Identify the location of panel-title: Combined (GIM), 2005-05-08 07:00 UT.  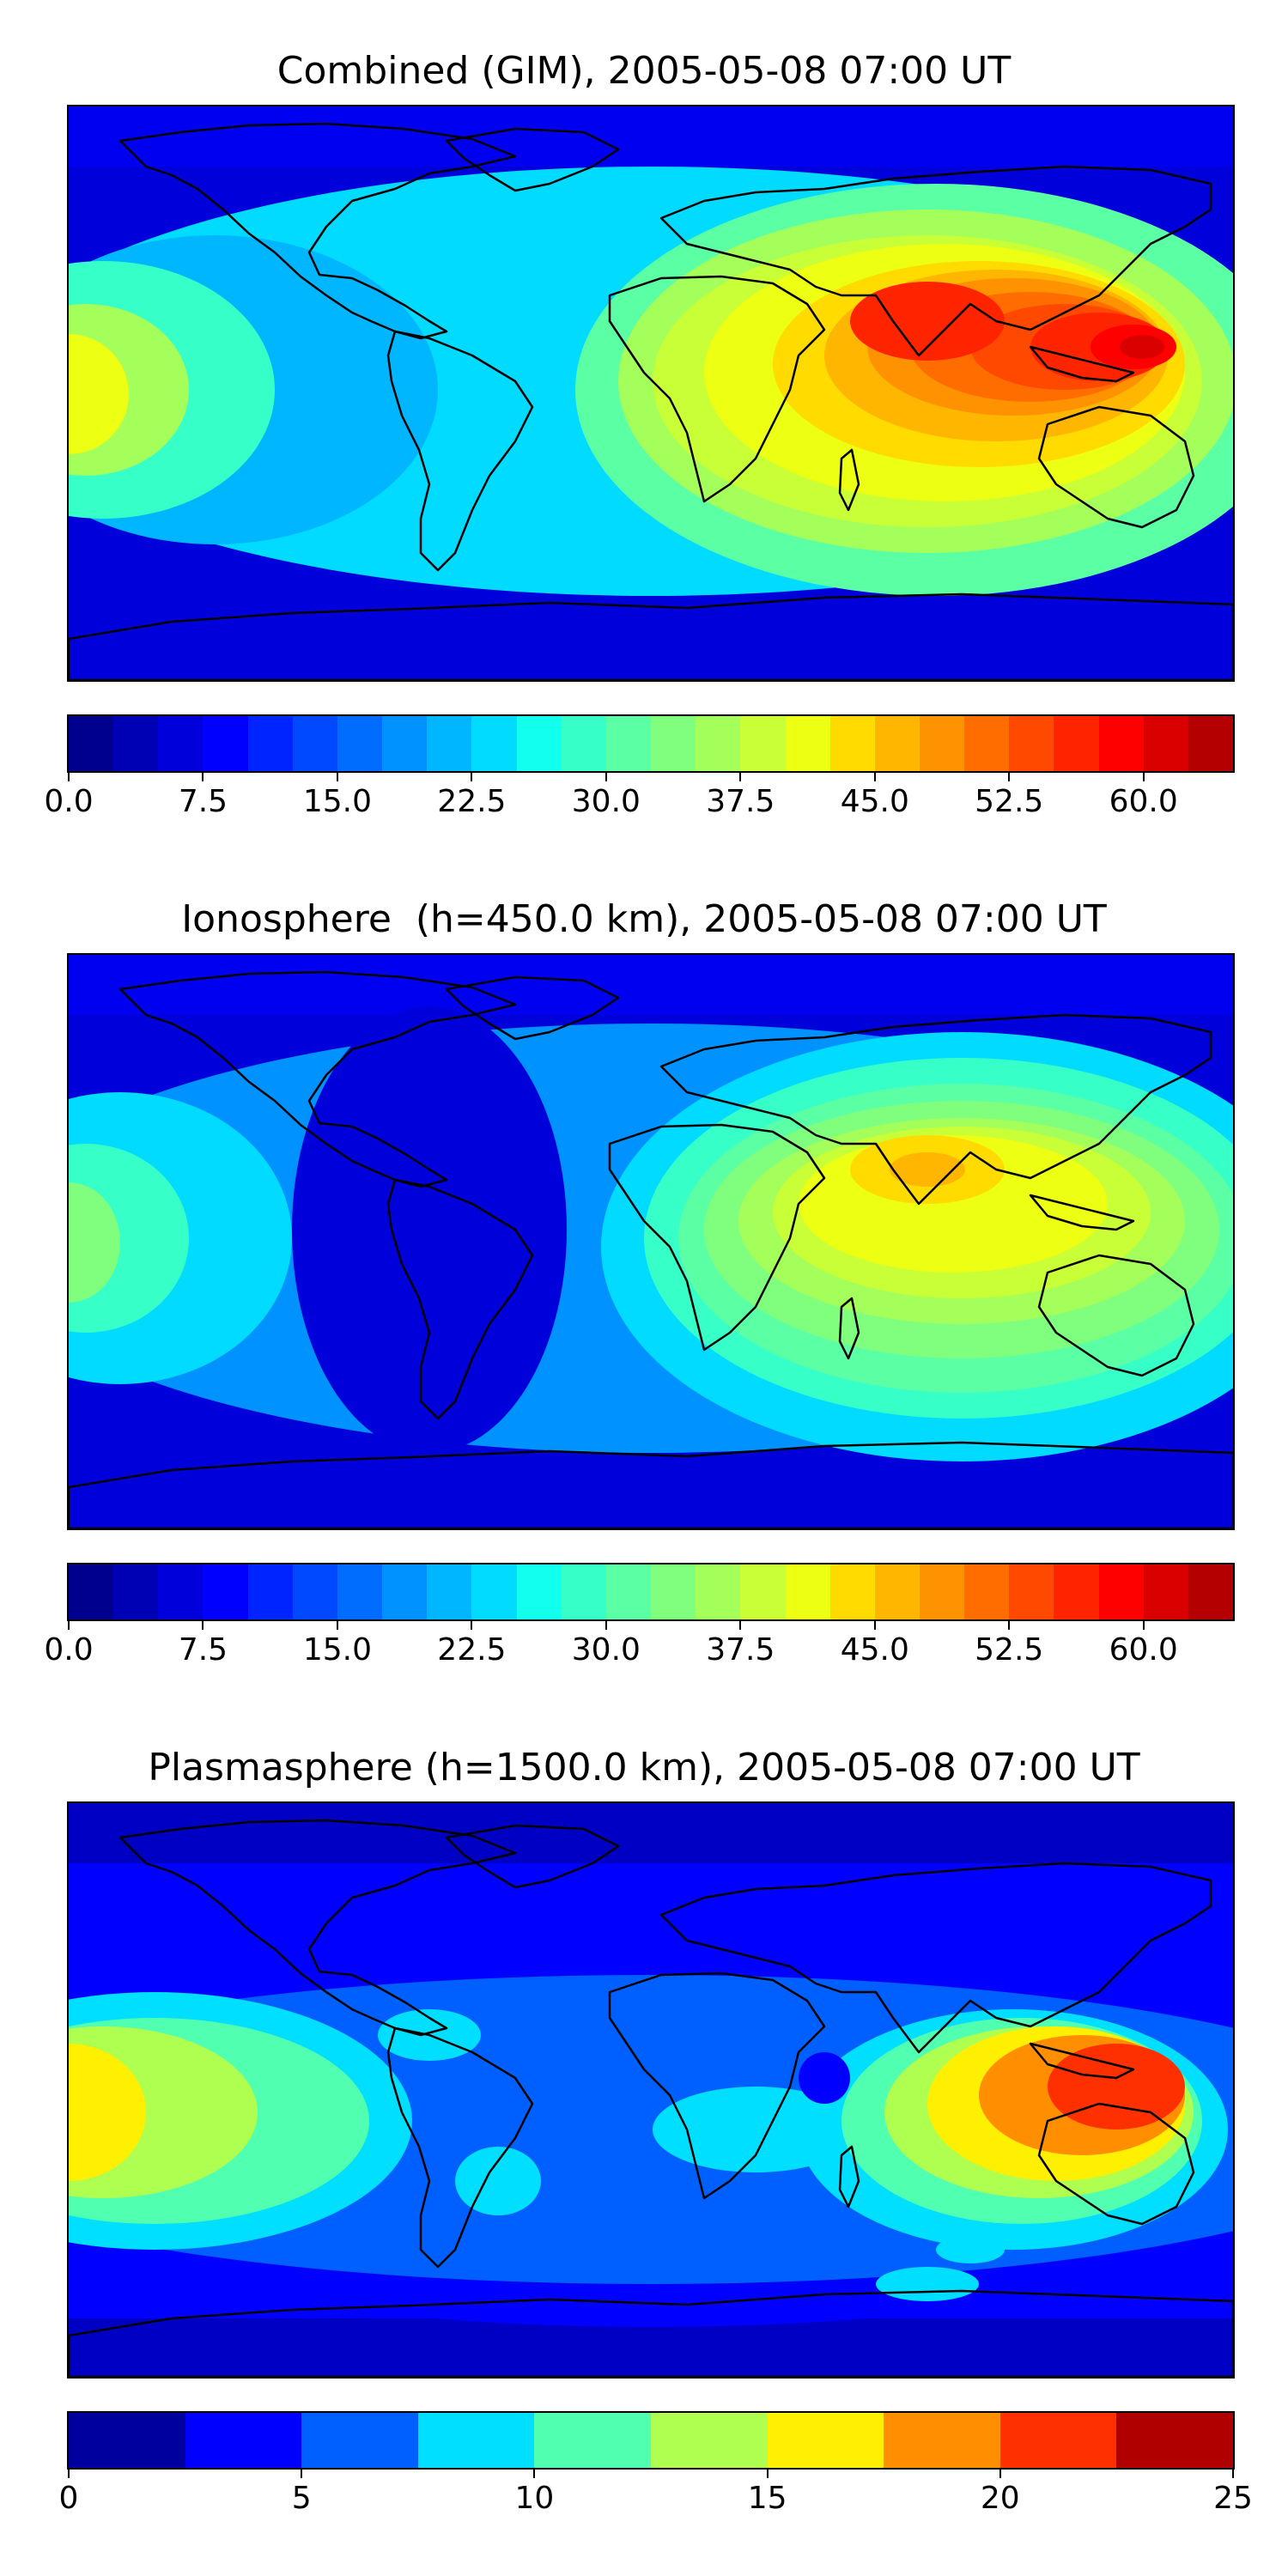
(644, 71).